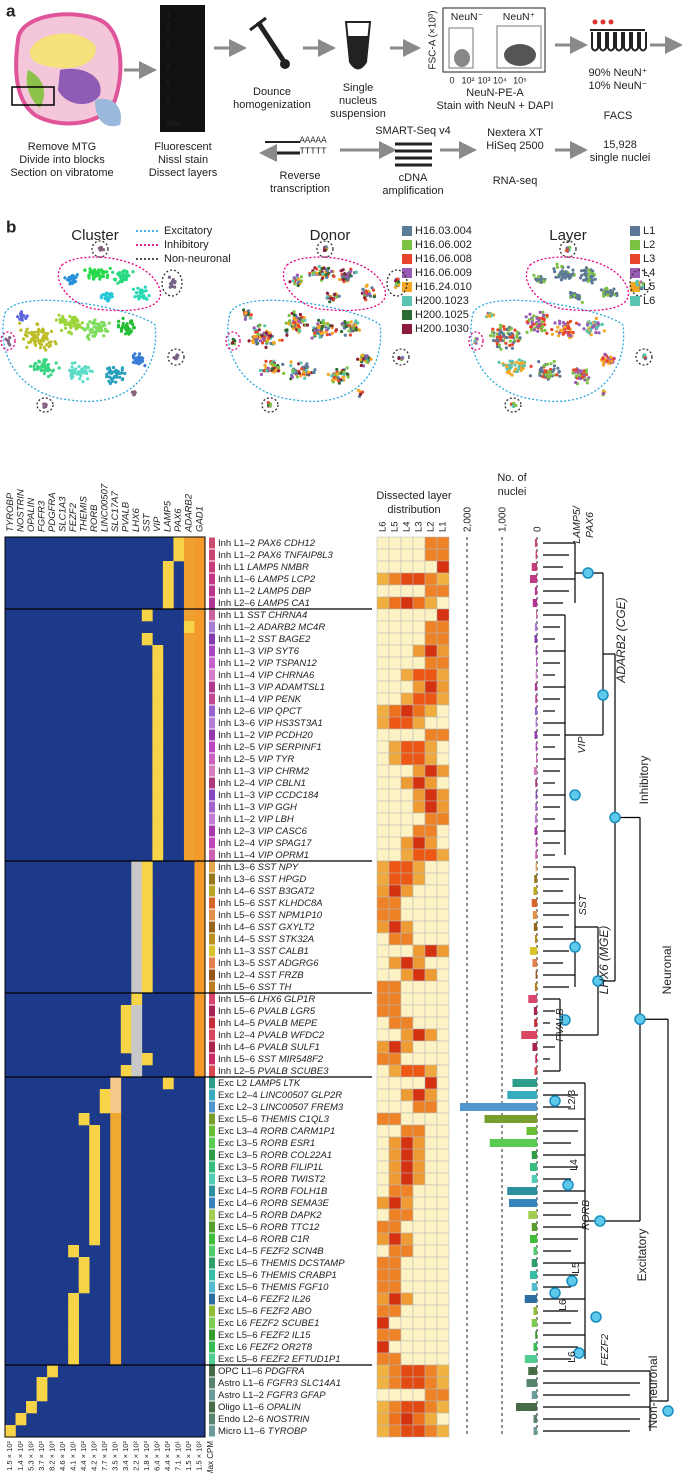 The image size is (685, 1473). I want to click on row-class: Exc L5–6, so click(238, 1335).